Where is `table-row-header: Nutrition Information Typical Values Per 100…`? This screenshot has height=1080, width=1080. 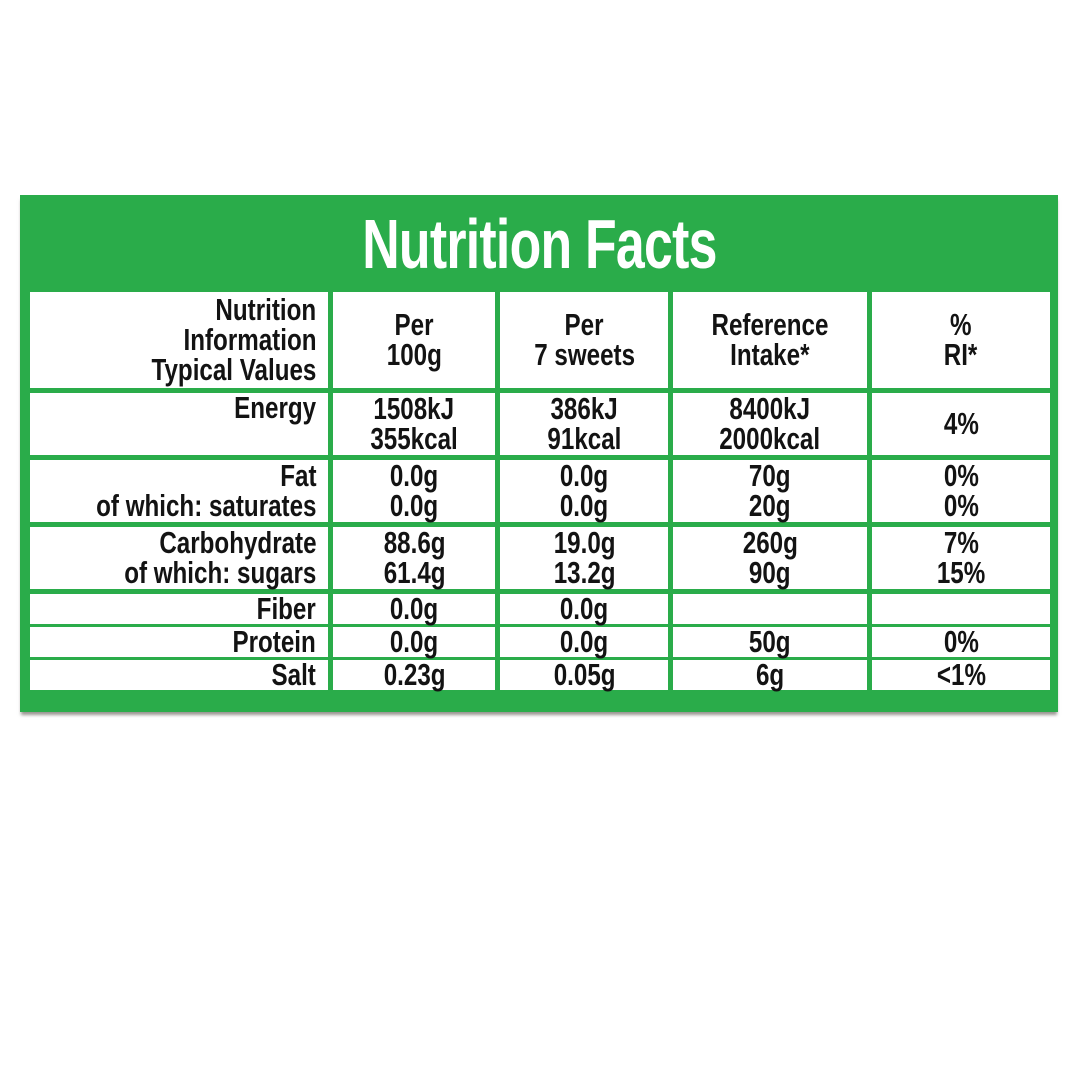
table-row-header: Nutrition Information Typical Values Per 100… is located at coordinates (540, 340).